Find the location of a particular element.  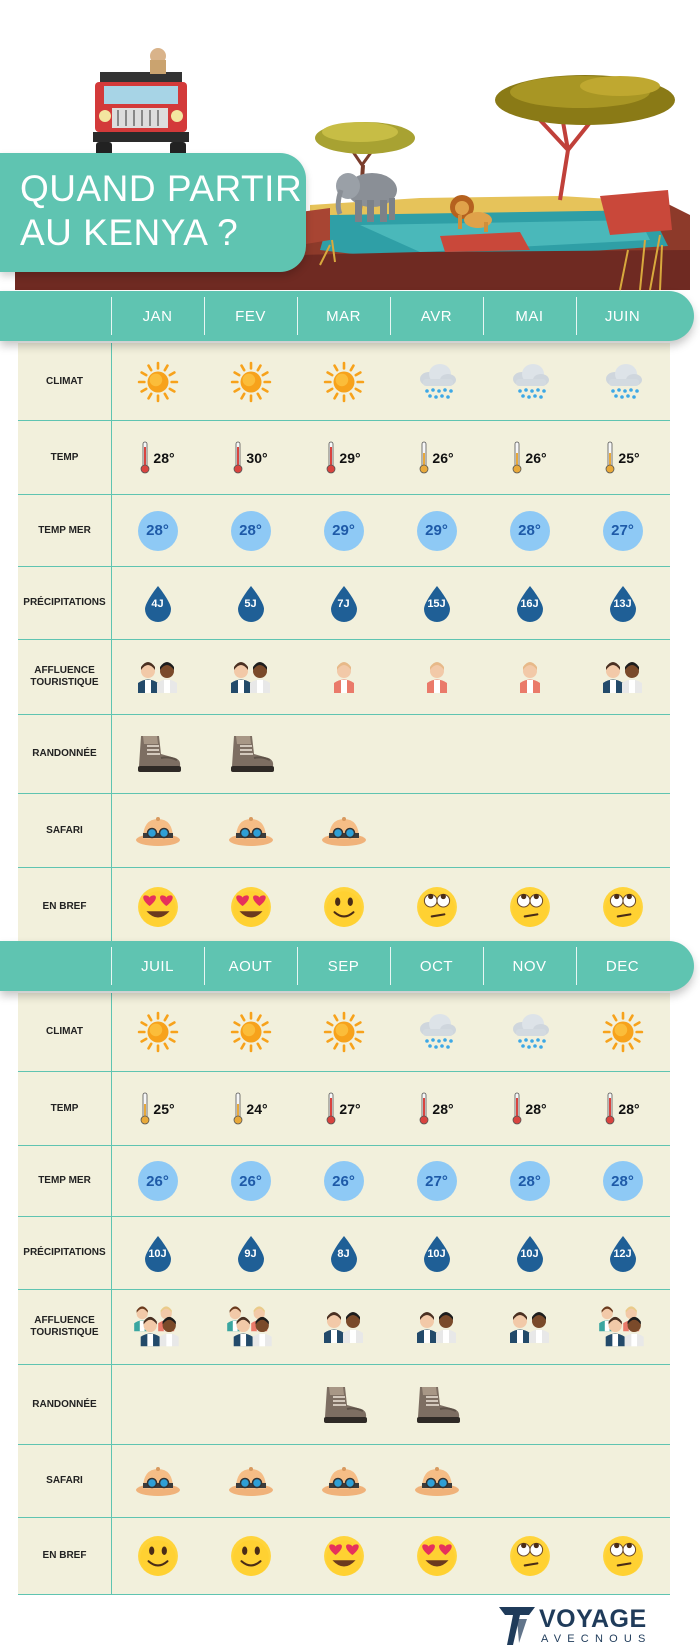

precipitation-days: 5J is located at coordinates (250, 604).